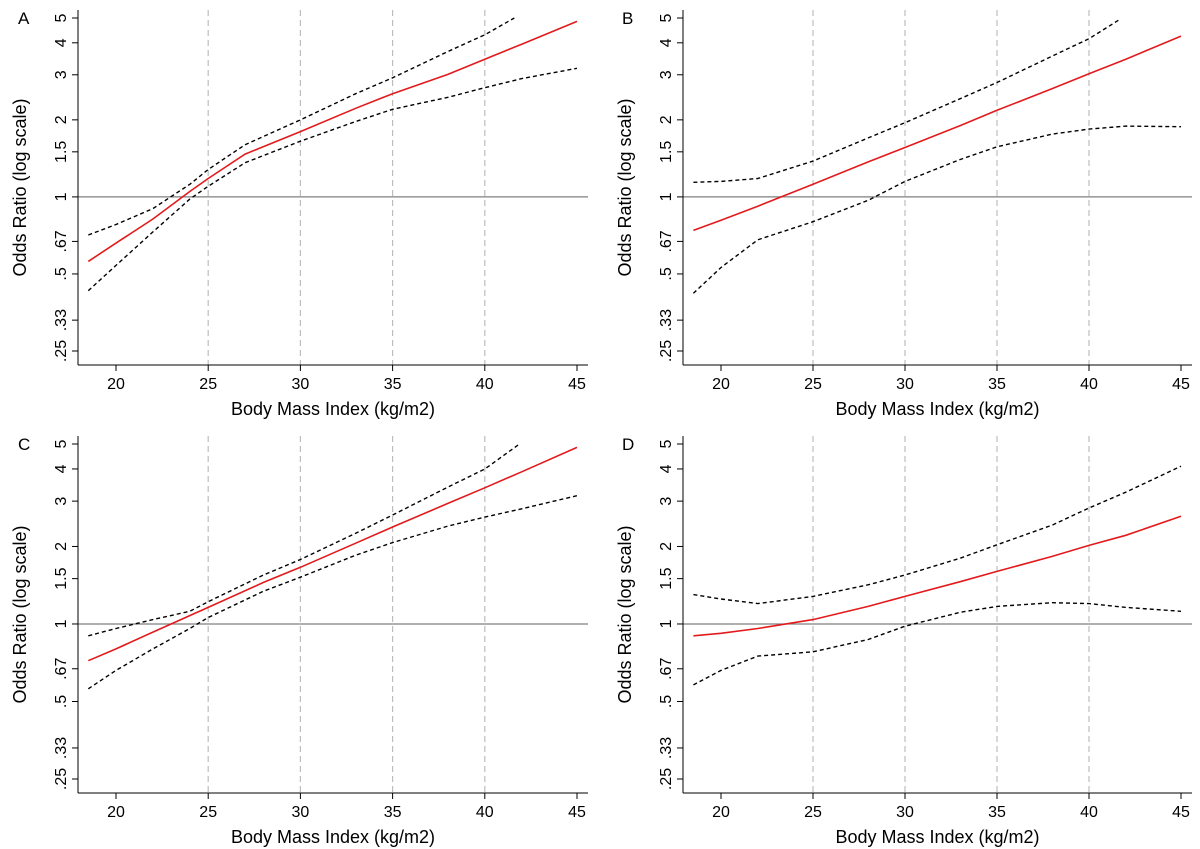  Describe the element at coordinates (628, 444) in the screenshot. I see `panel-label: D` at that location.